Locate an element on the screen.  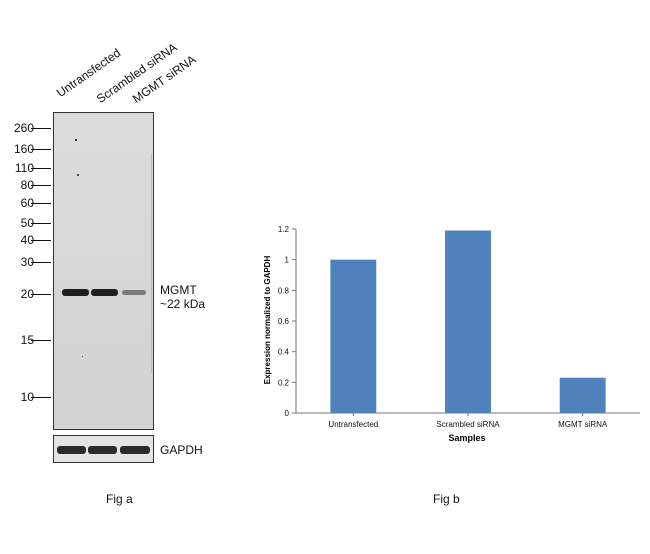
x-tick-label: MGMT siRNA is located at coordinates (583, 424).